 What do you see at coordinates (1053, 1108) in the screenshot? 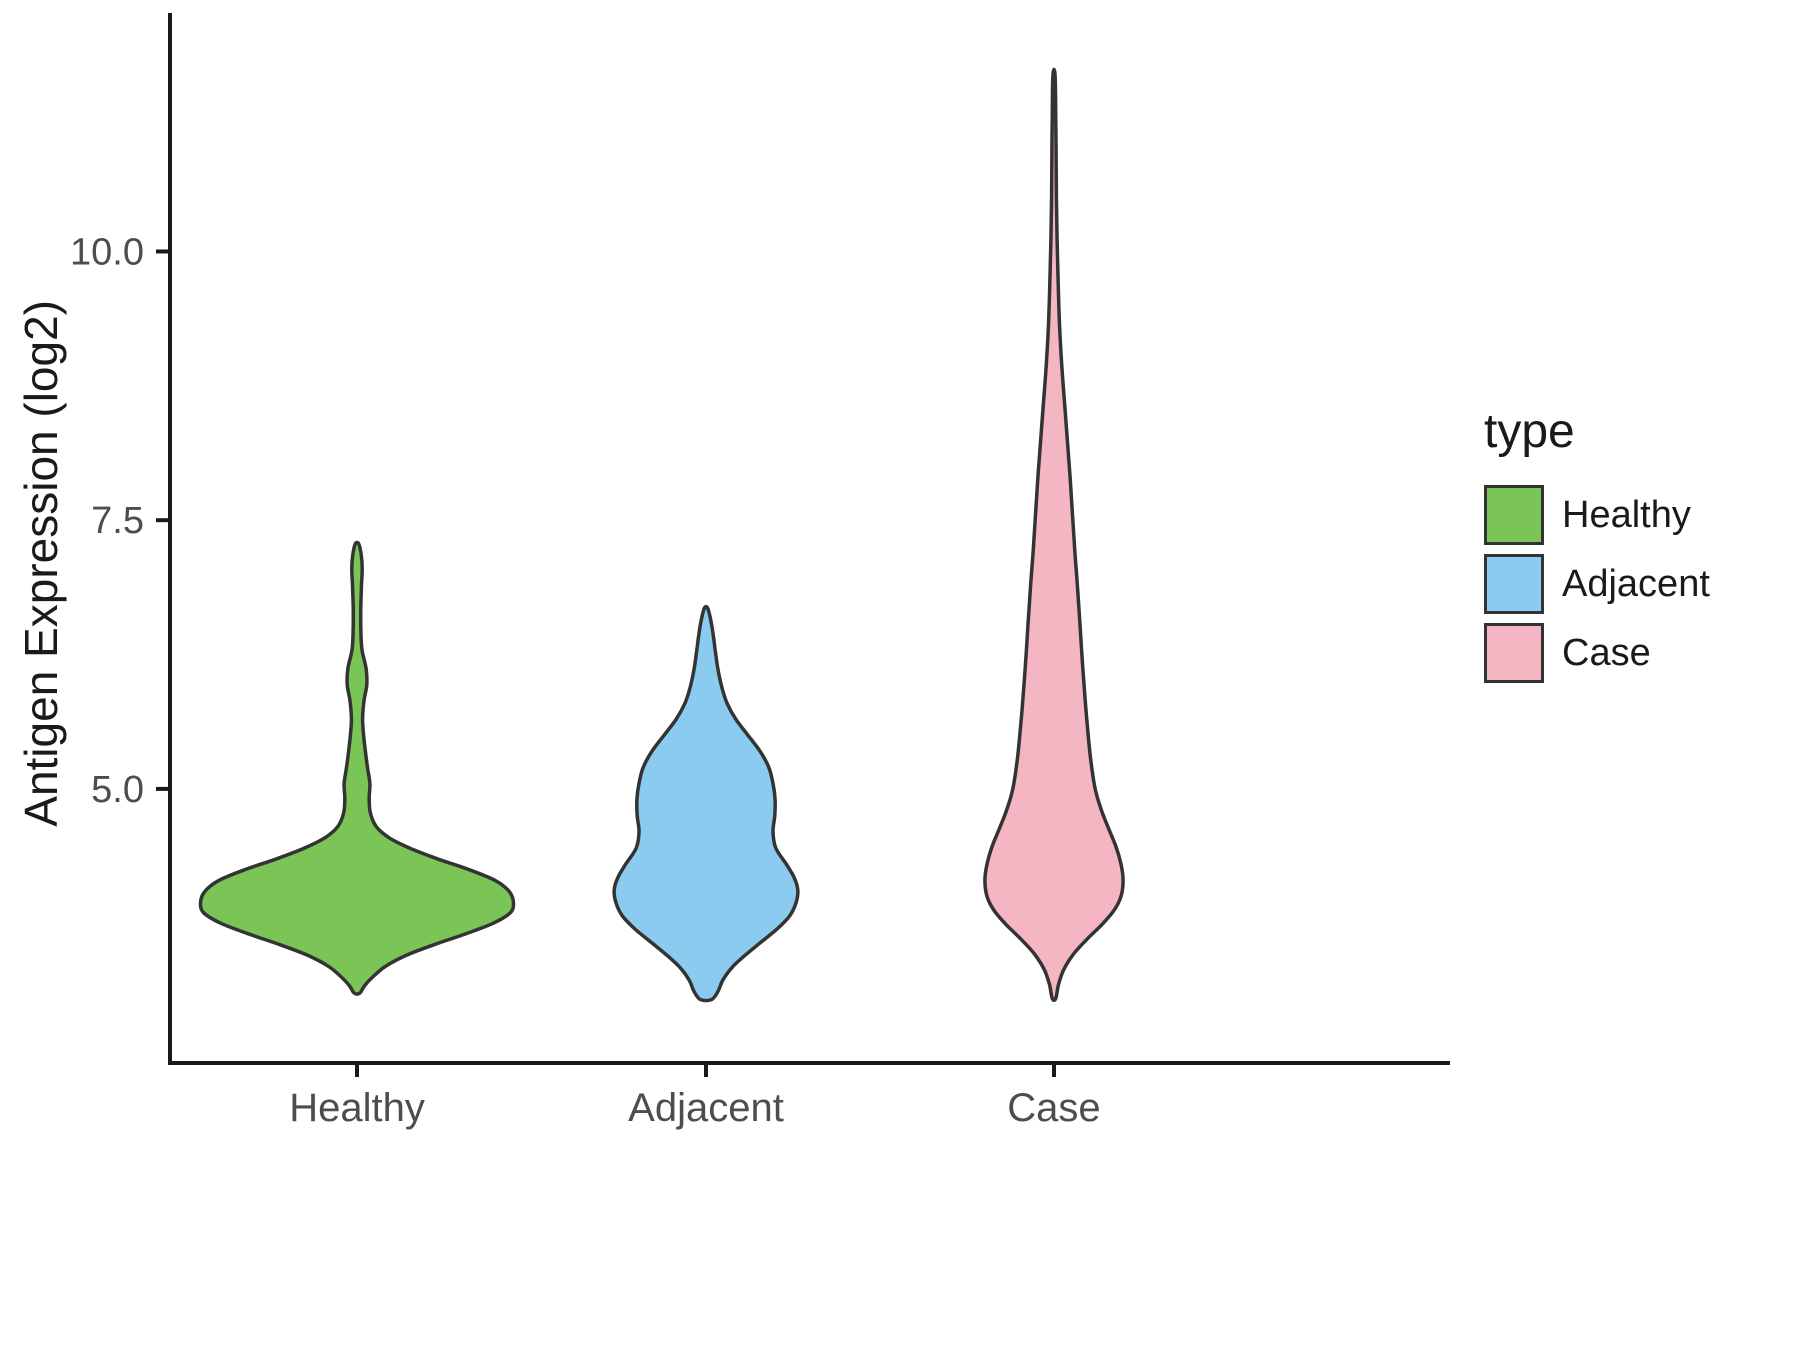
I see `x-category-label: Case` at bounding box center [1053, 1108].